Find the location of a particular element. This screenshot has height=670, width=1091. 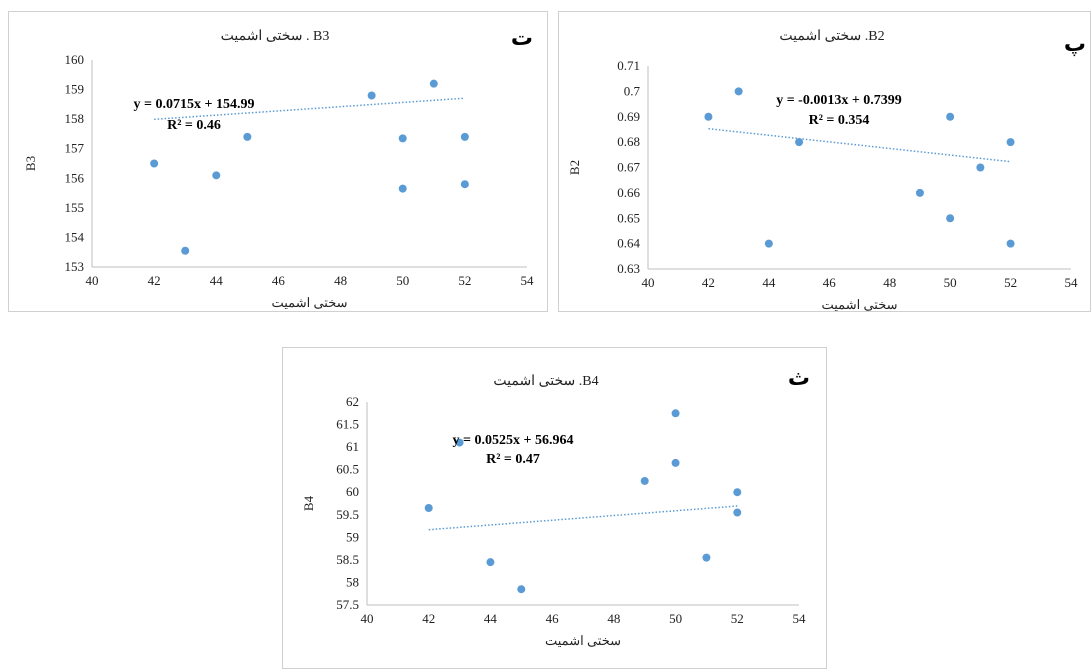

y-tick-label: 0.71 is located at coordinates (628, 65).